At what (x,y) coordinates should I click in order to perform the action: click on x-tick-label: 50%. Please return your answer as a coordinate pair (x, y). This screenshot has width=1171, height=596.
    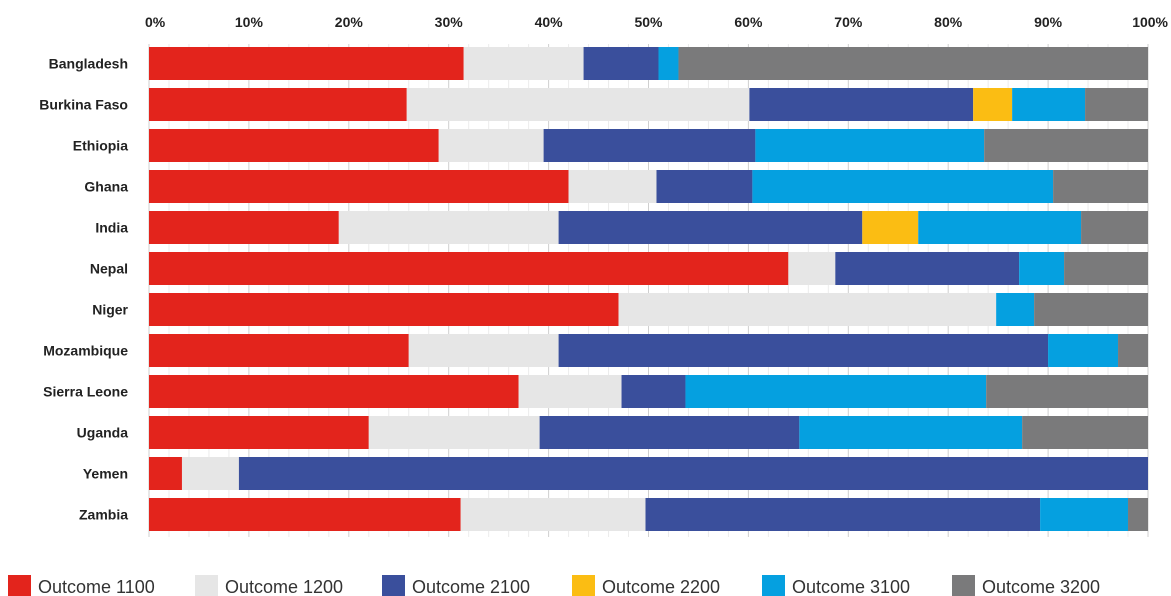
    Looking at the image, I should click on (648, 22).